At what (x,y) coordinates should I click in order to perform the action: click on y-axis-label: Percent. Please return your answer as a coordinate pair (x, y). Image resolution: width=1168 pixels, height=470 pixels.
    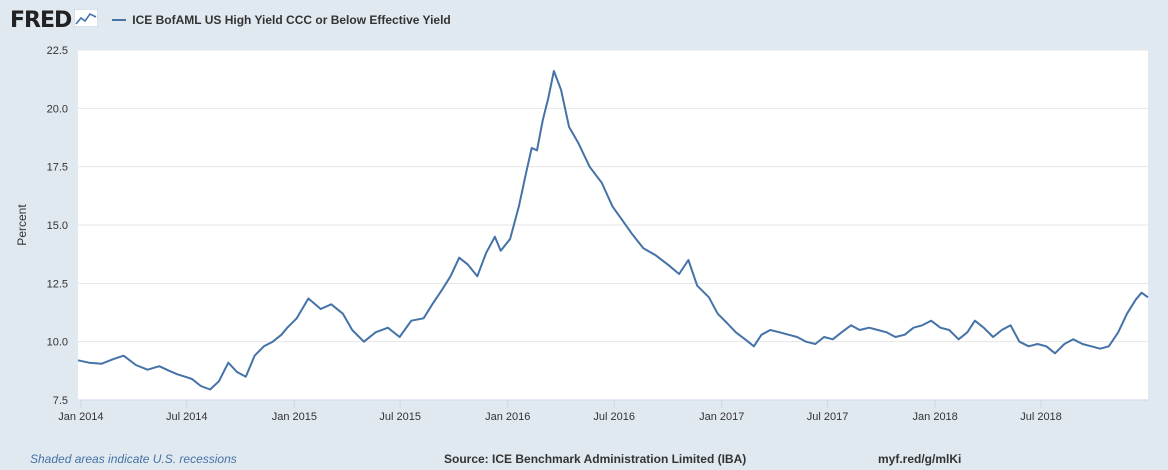
    Looking at the image, I should click on (22, 225).